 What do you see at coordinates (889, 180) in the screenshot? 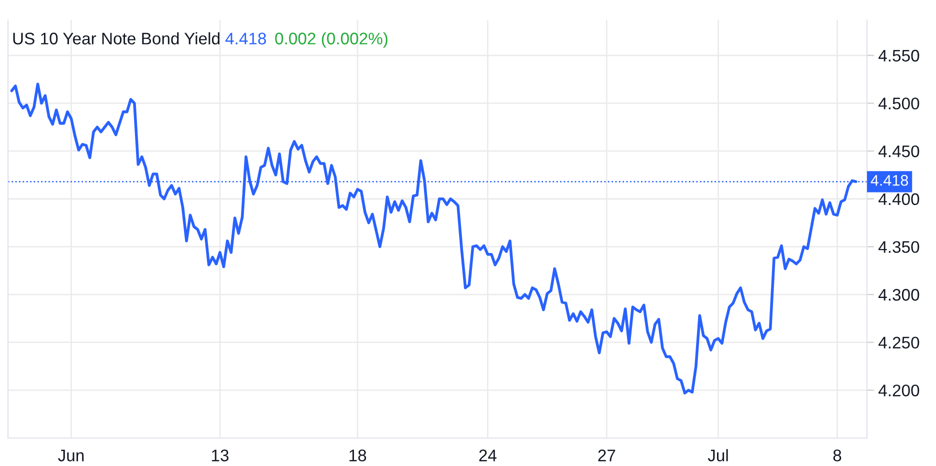
I see `ref-line-label: 4.418` at bounding box center [889, 180].